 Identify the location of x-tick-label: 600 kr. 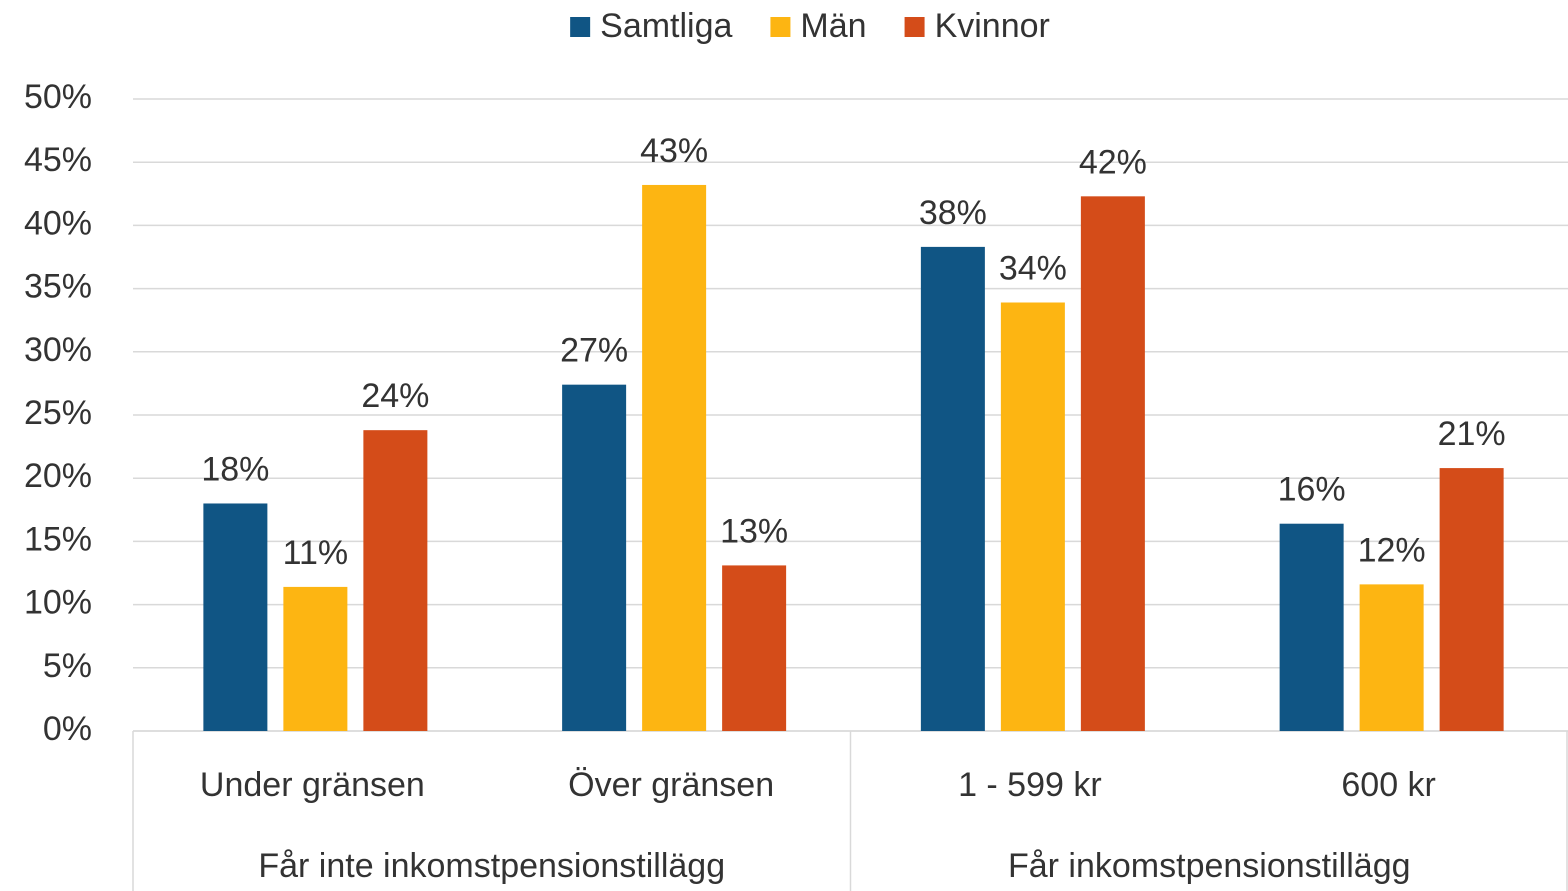
(1388, 785).